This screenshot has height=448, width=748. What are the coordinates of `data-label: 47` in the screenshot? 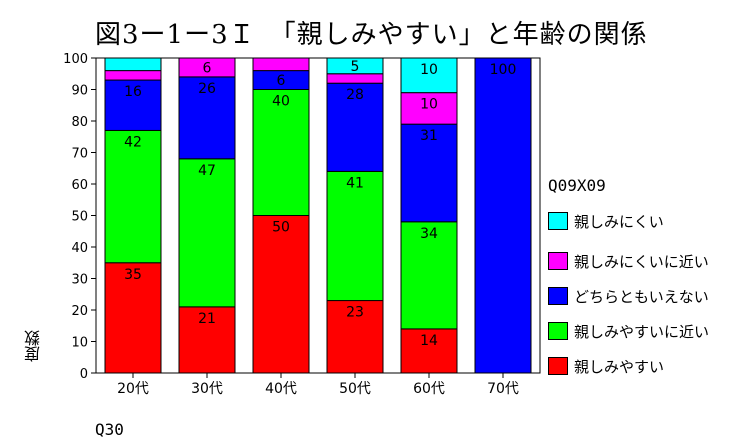 It's located at (207, 171).